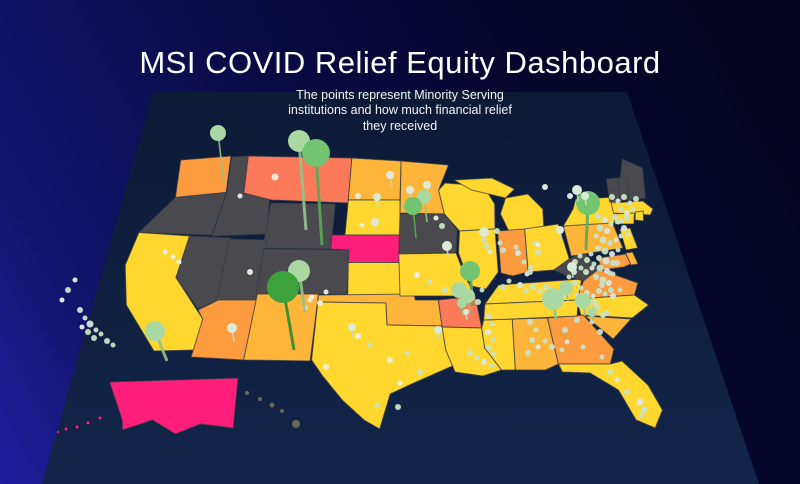 Image resolution: width=800 pixels, height=484 pixels. I want to click on state-RI, so click(639, 216).